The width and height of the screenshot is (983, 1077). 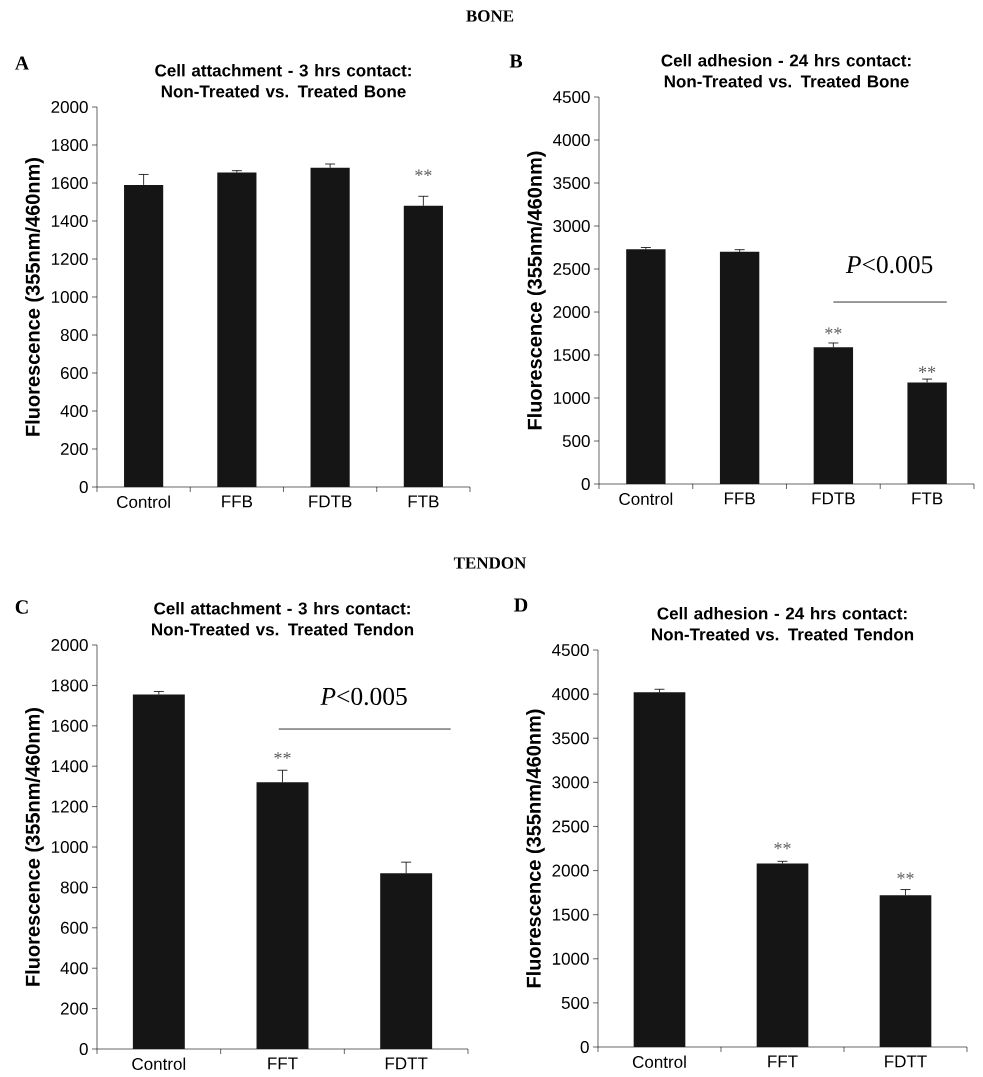 What do you see at coordinates (283, 81) in the screenshot?
I see `chart-title: Cell attachment - 3 hrs contact: Non-Treated vs. Treated Bone` at bounding box center [283, 81].